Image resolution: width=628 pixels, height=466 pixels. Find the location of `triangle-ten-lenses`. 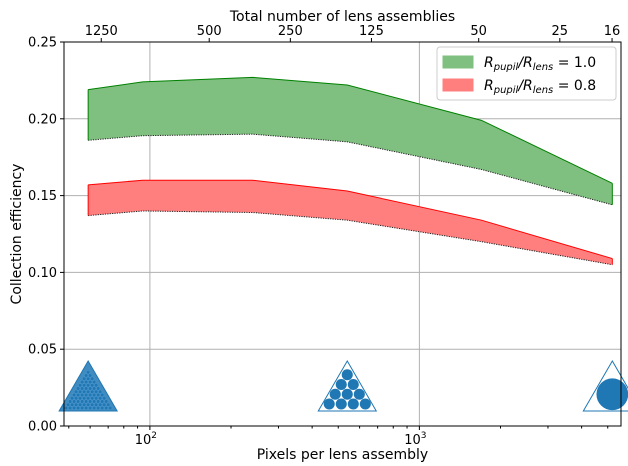

triangle-ten-lenses is located at coordinates (347, 386).